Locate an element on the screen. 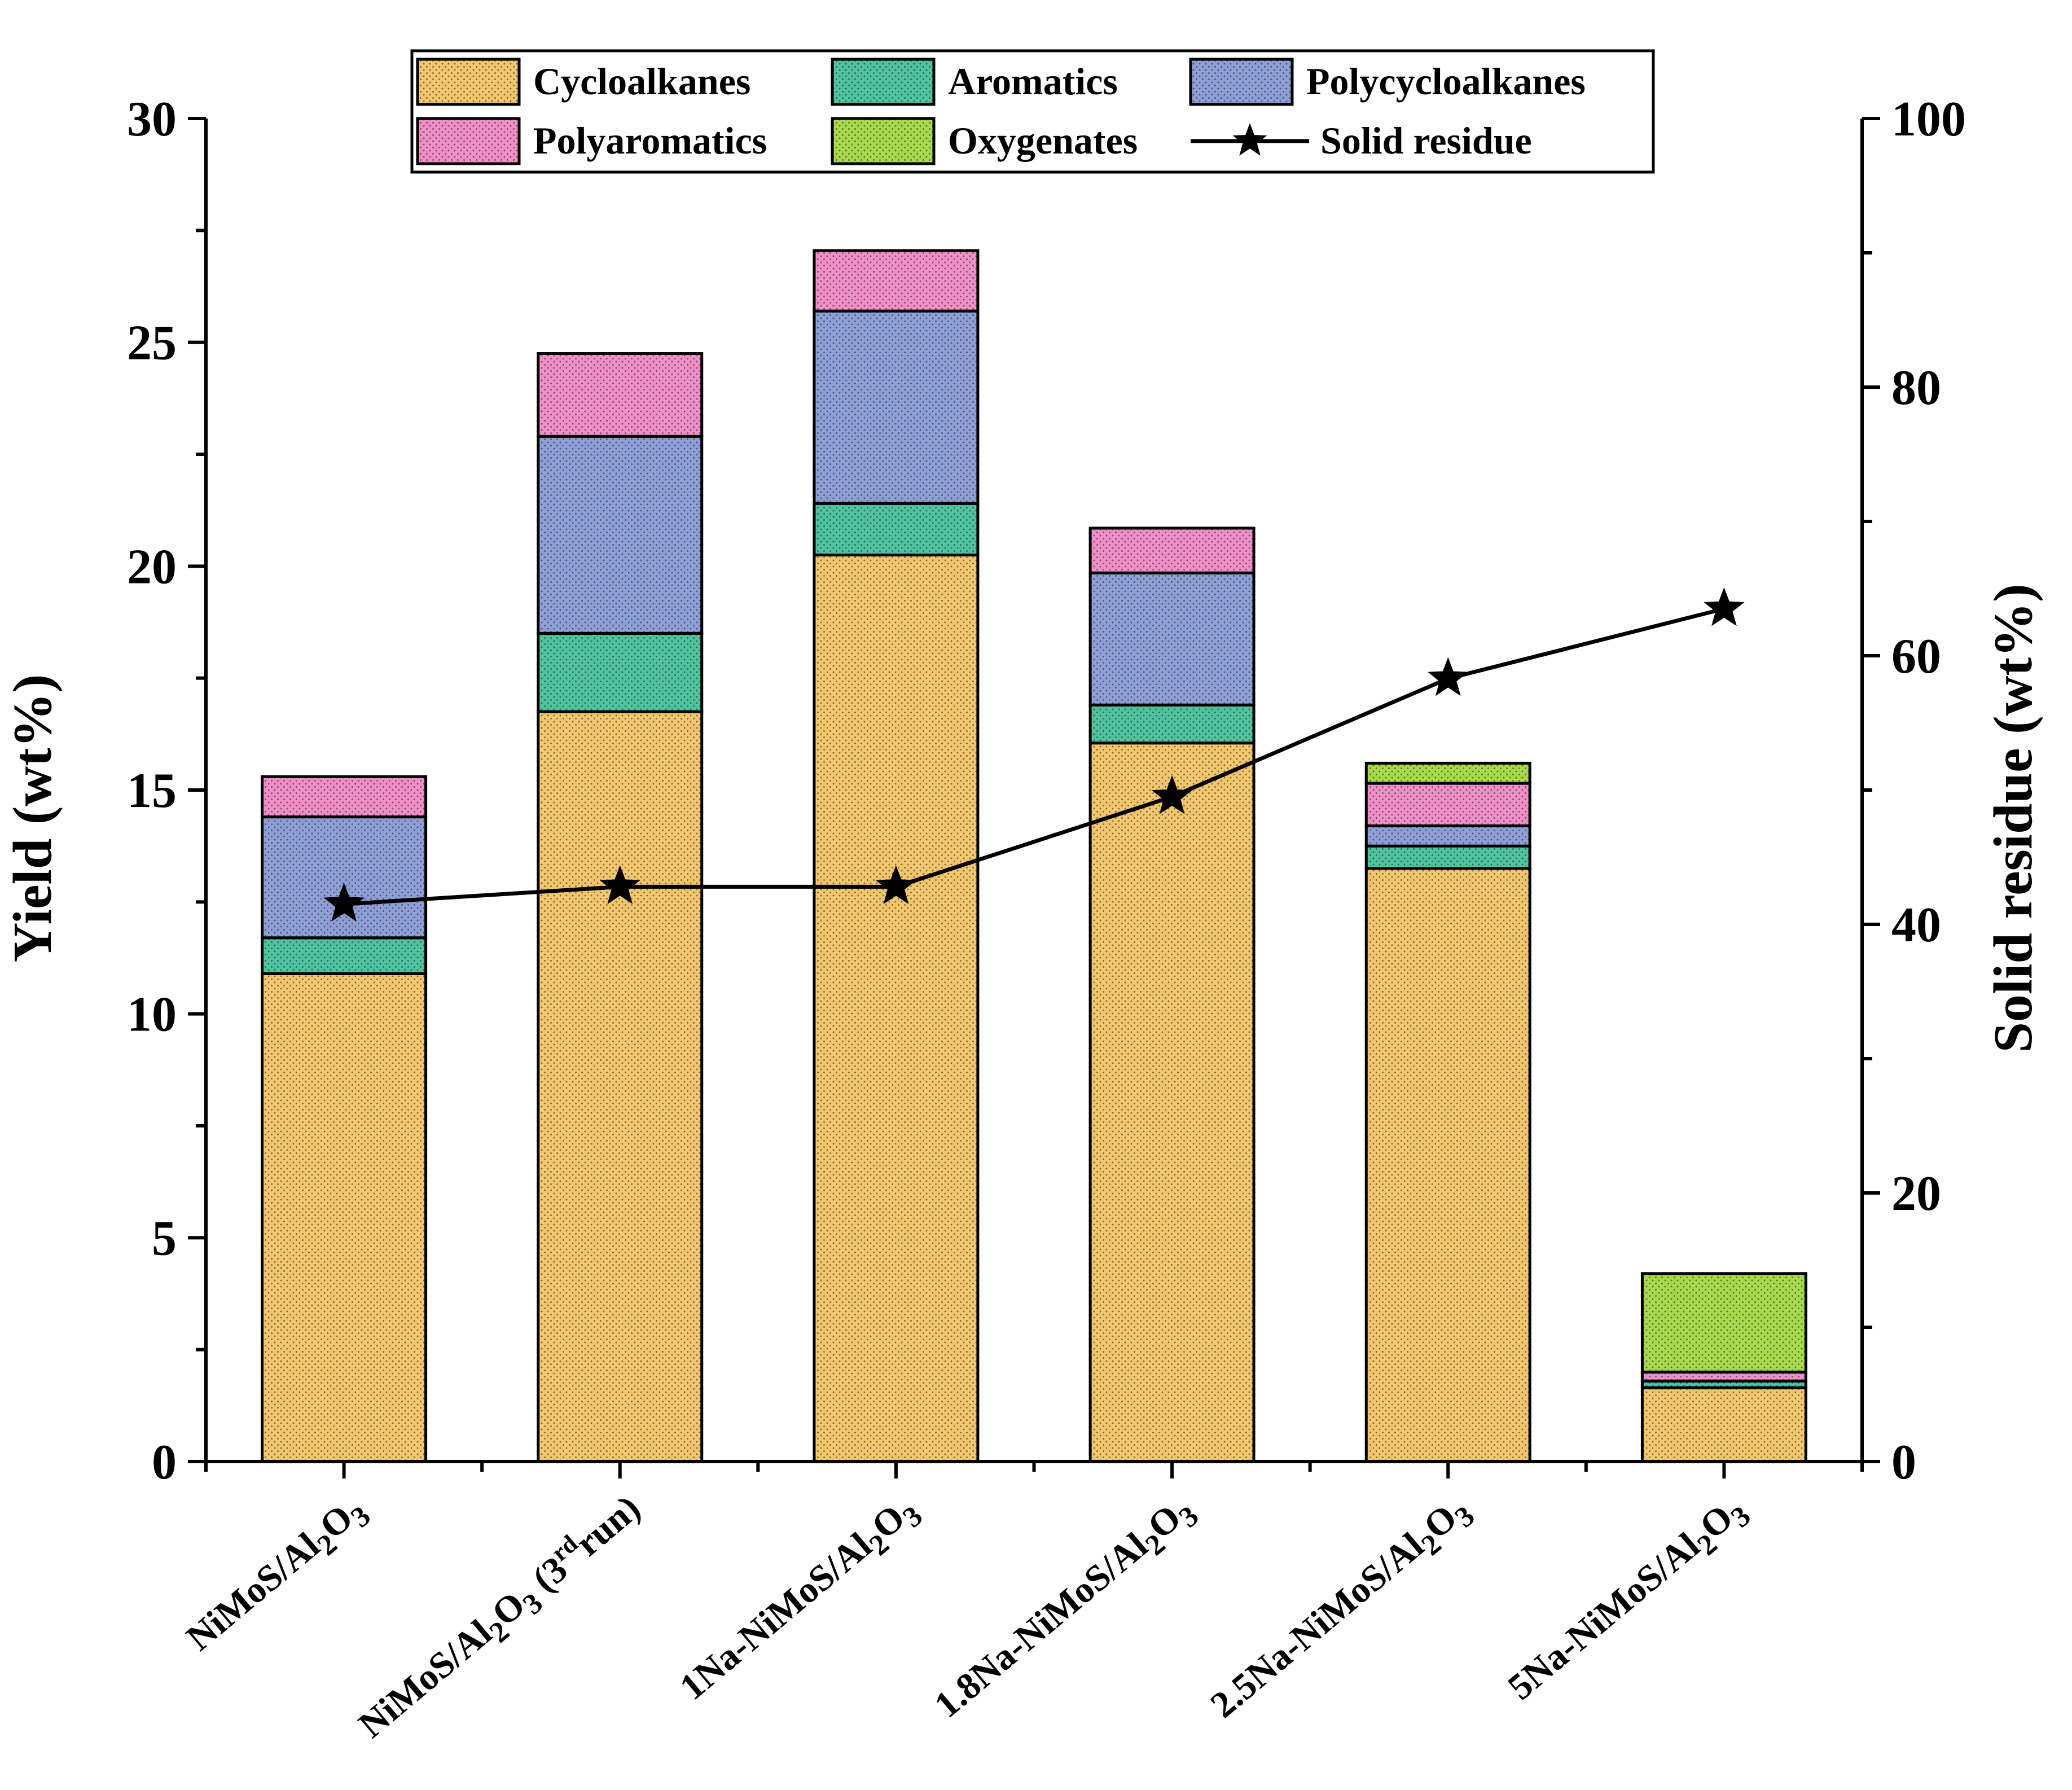 This screenshot has width=2072, height=1790. y-tick-label: 15 is located at coordinates (152, 791).